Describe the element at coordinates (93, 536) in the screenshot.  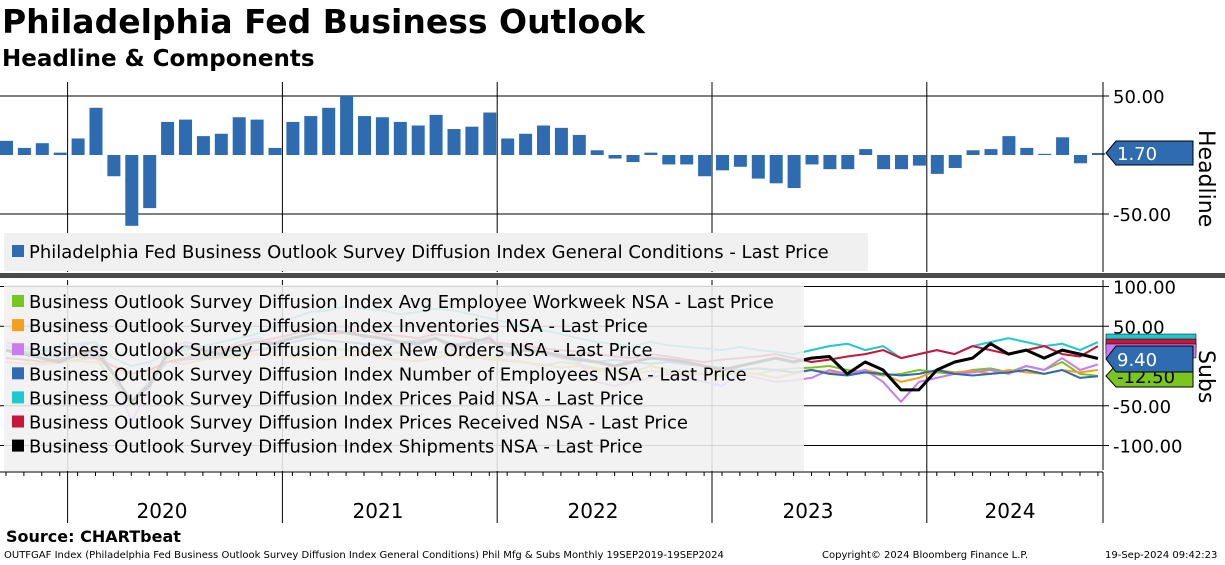
I see `source-label: Source: CHARTbeat` at that location.